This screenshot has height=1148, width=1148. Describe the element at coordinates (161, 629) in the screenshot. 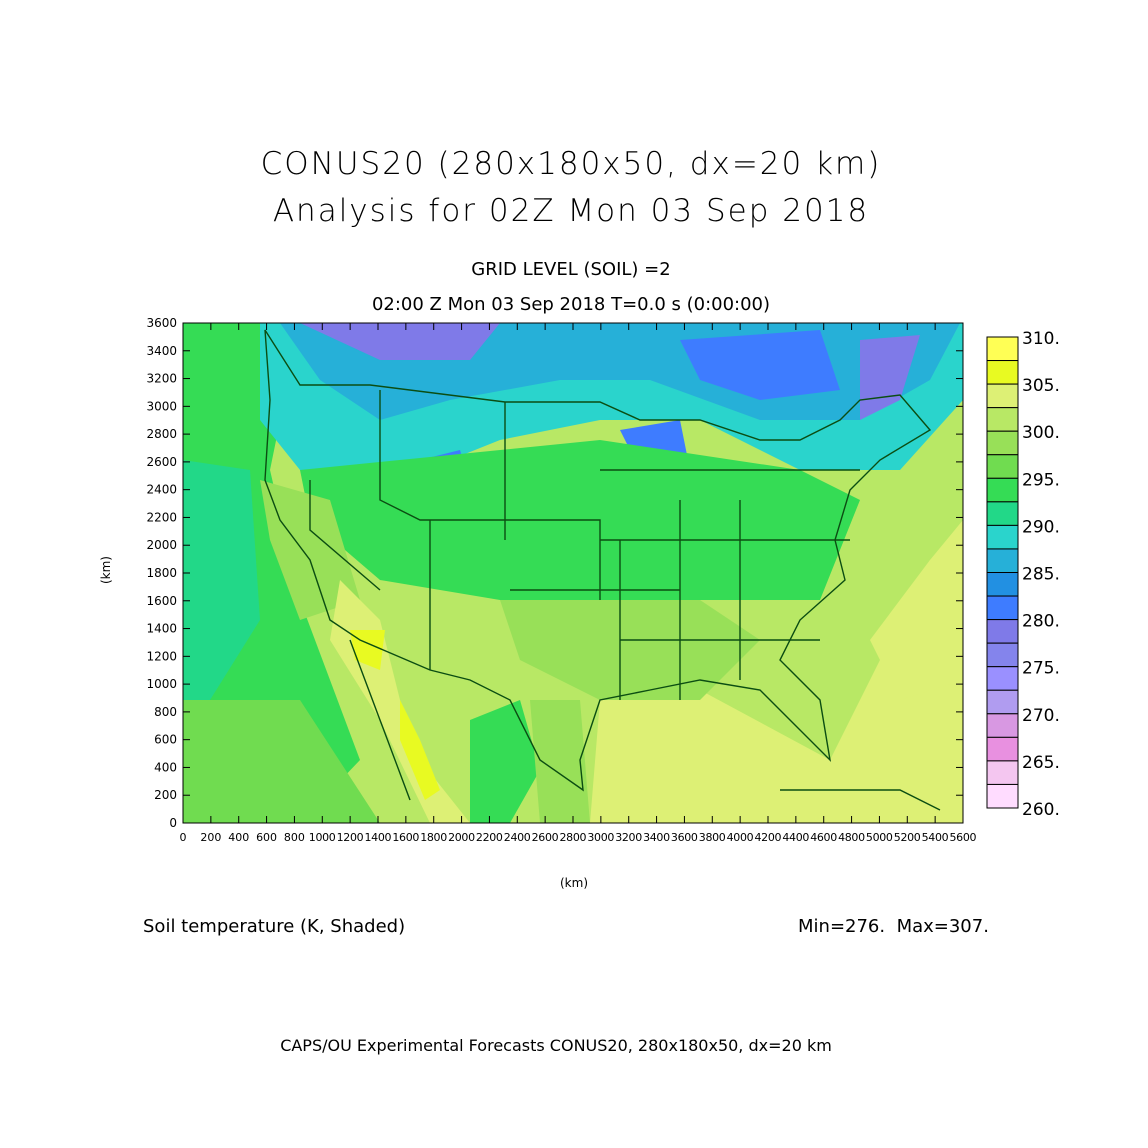

I see `y-tick-label: 1400` at that location.